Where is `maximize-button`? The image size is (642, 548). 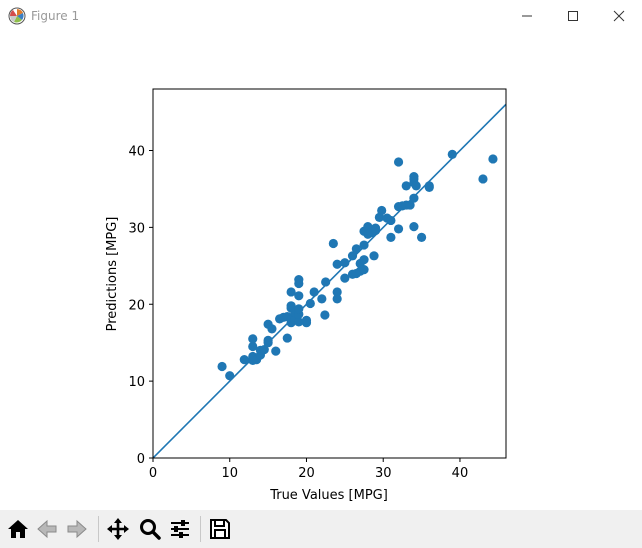 maximize-button is located at coordinates (573, 16).